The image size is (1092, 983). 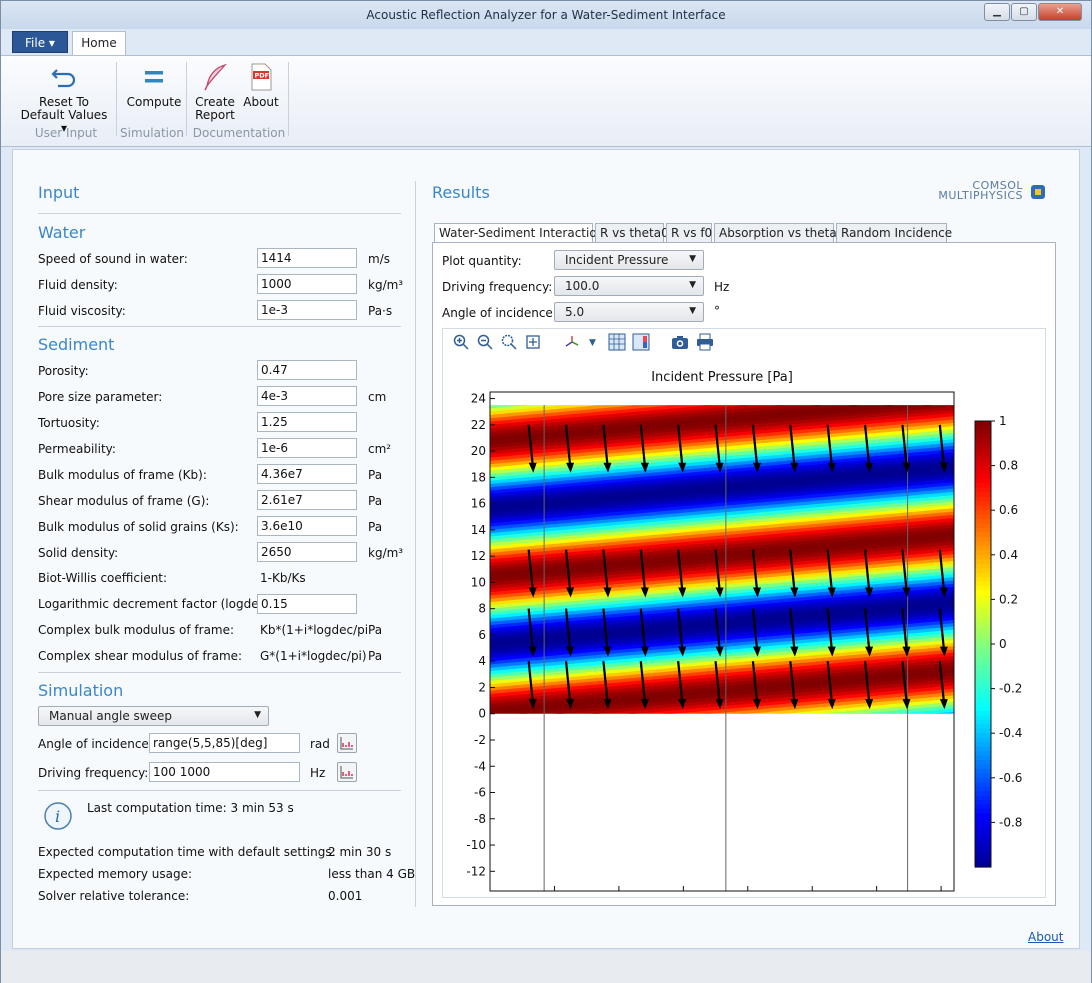 I want to click on reset-defaults-button: Reset To Default Values ▾, so click(x=64, y=98).